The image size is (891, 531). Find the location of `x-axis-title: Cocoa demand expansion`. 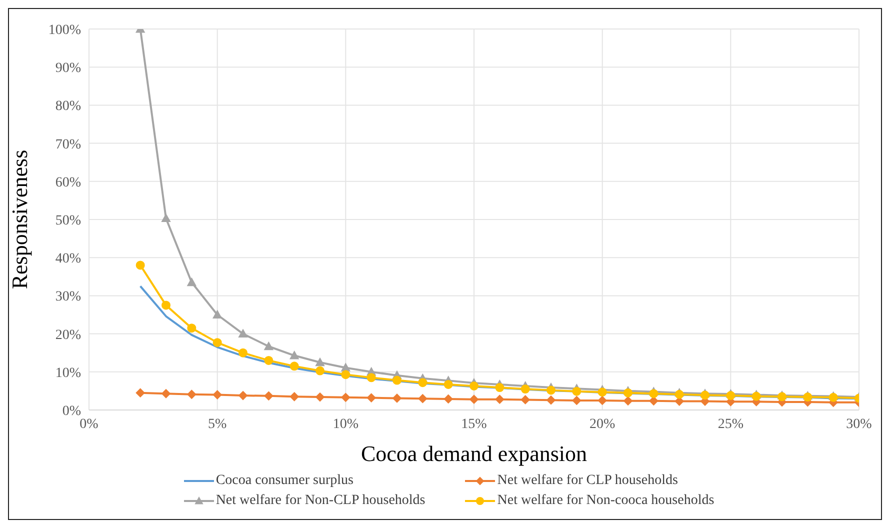

x-axis-title: Cocoa demand expansion is located at coordinates (474, 453).